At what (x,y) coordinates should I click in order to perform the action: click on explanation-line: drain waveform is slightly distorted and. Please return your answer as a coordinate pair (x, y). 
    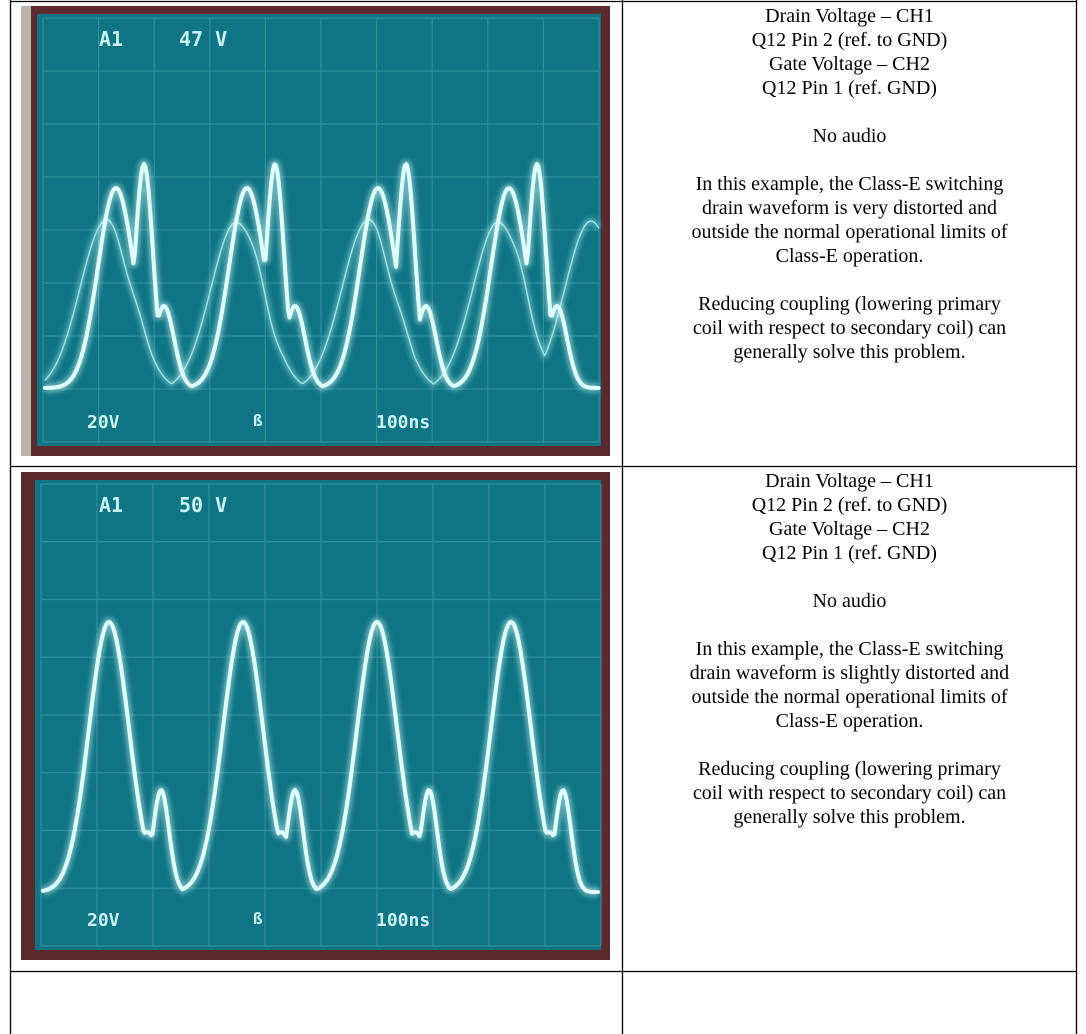
    Looking at the image, I should click on (849, 673).